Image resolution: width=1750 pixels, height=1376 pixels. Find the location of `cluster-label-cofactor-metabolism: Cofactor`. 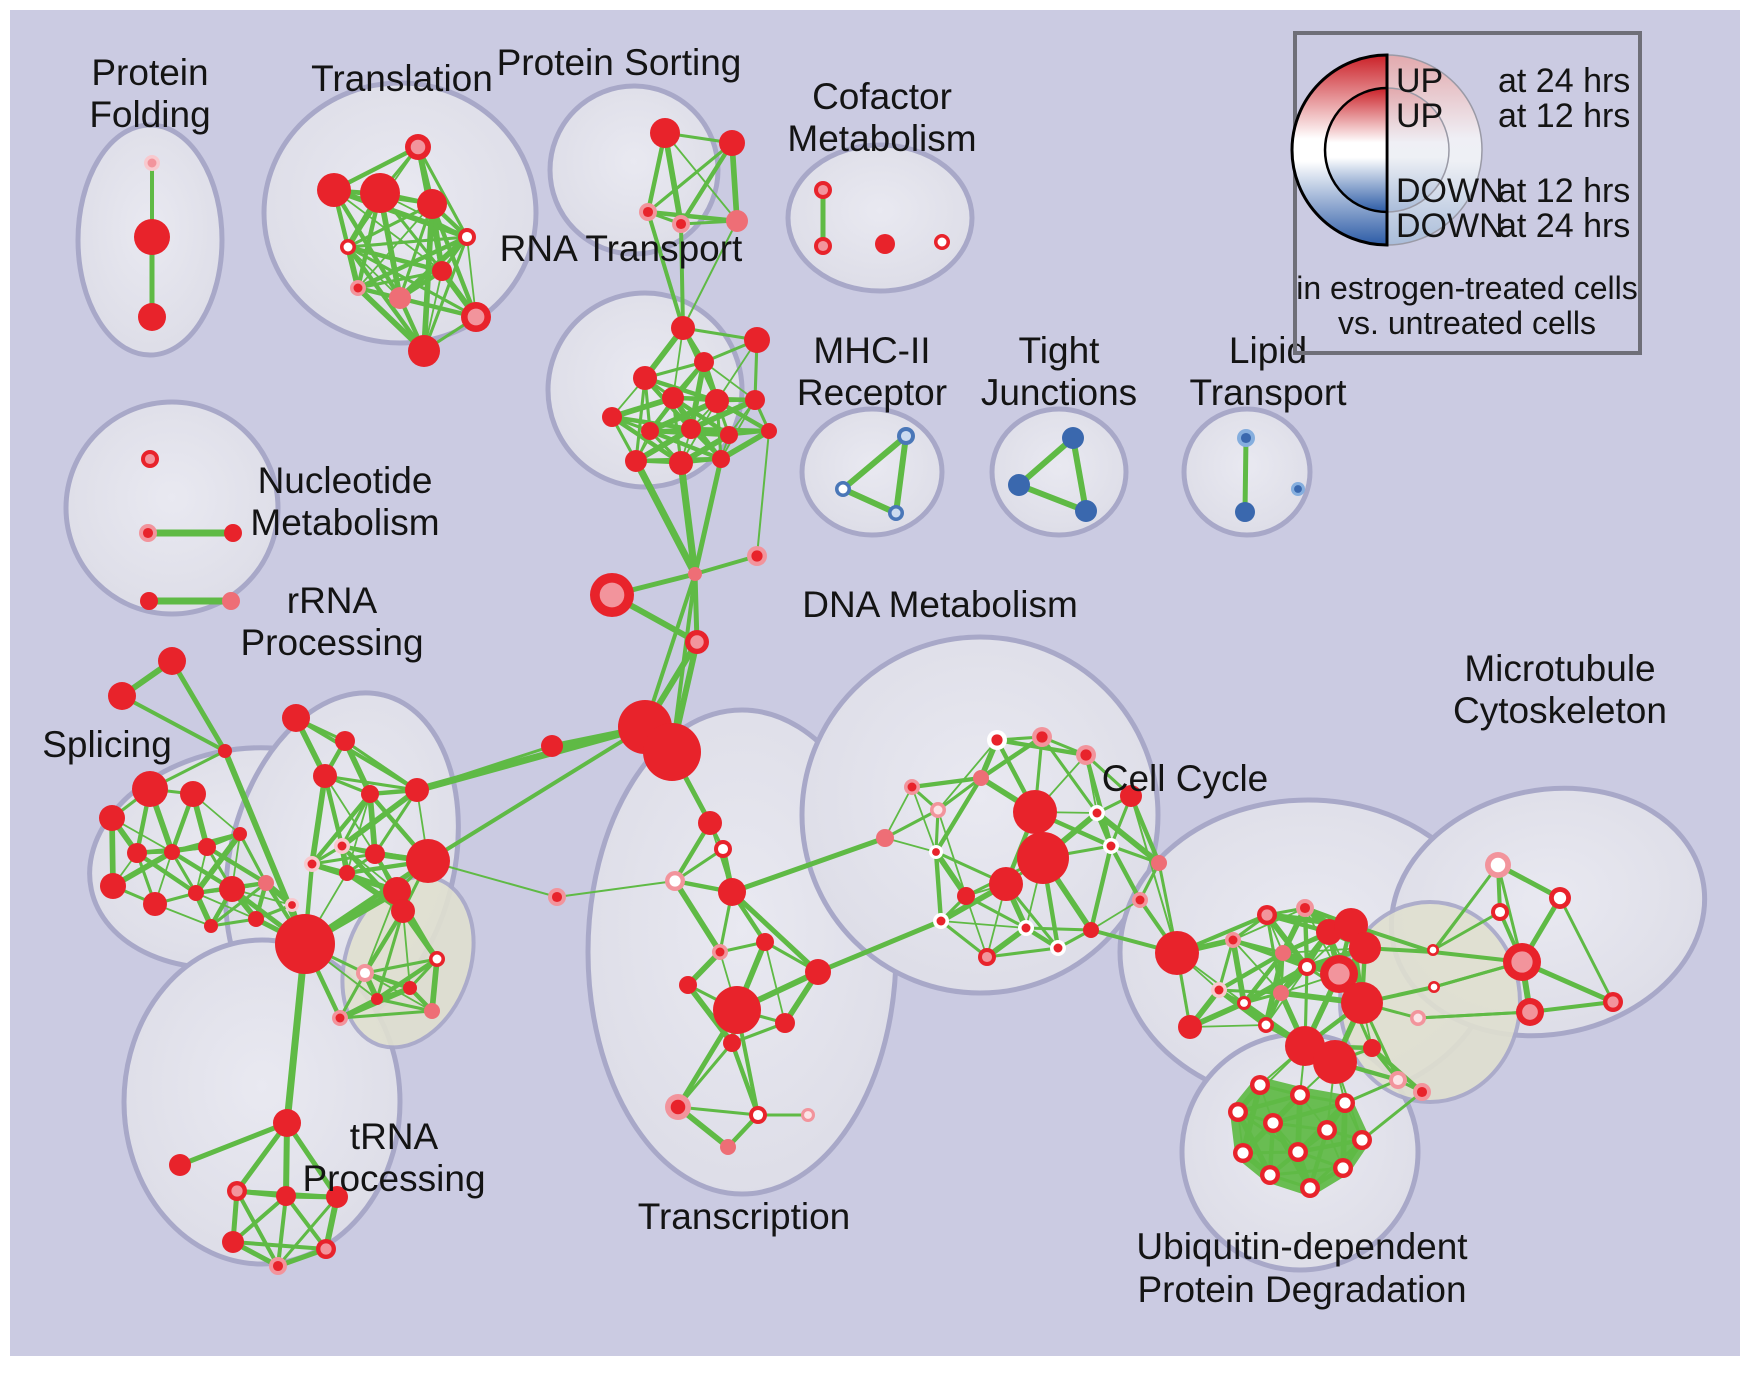

cluster-label-cofactor-metabolism: Cofactor is located at coordinates (882, 96).